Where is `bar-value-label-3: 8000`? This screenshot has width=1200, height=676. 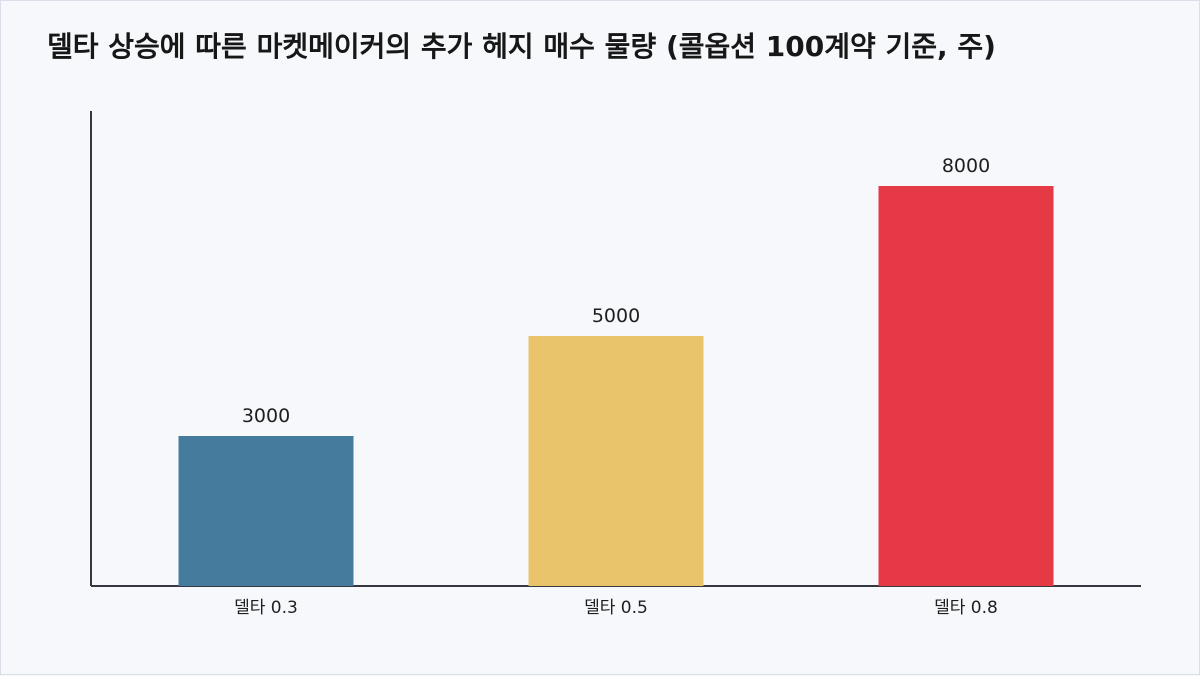 bar-value-label-3: 8000 is located at coordinates (966, 166).